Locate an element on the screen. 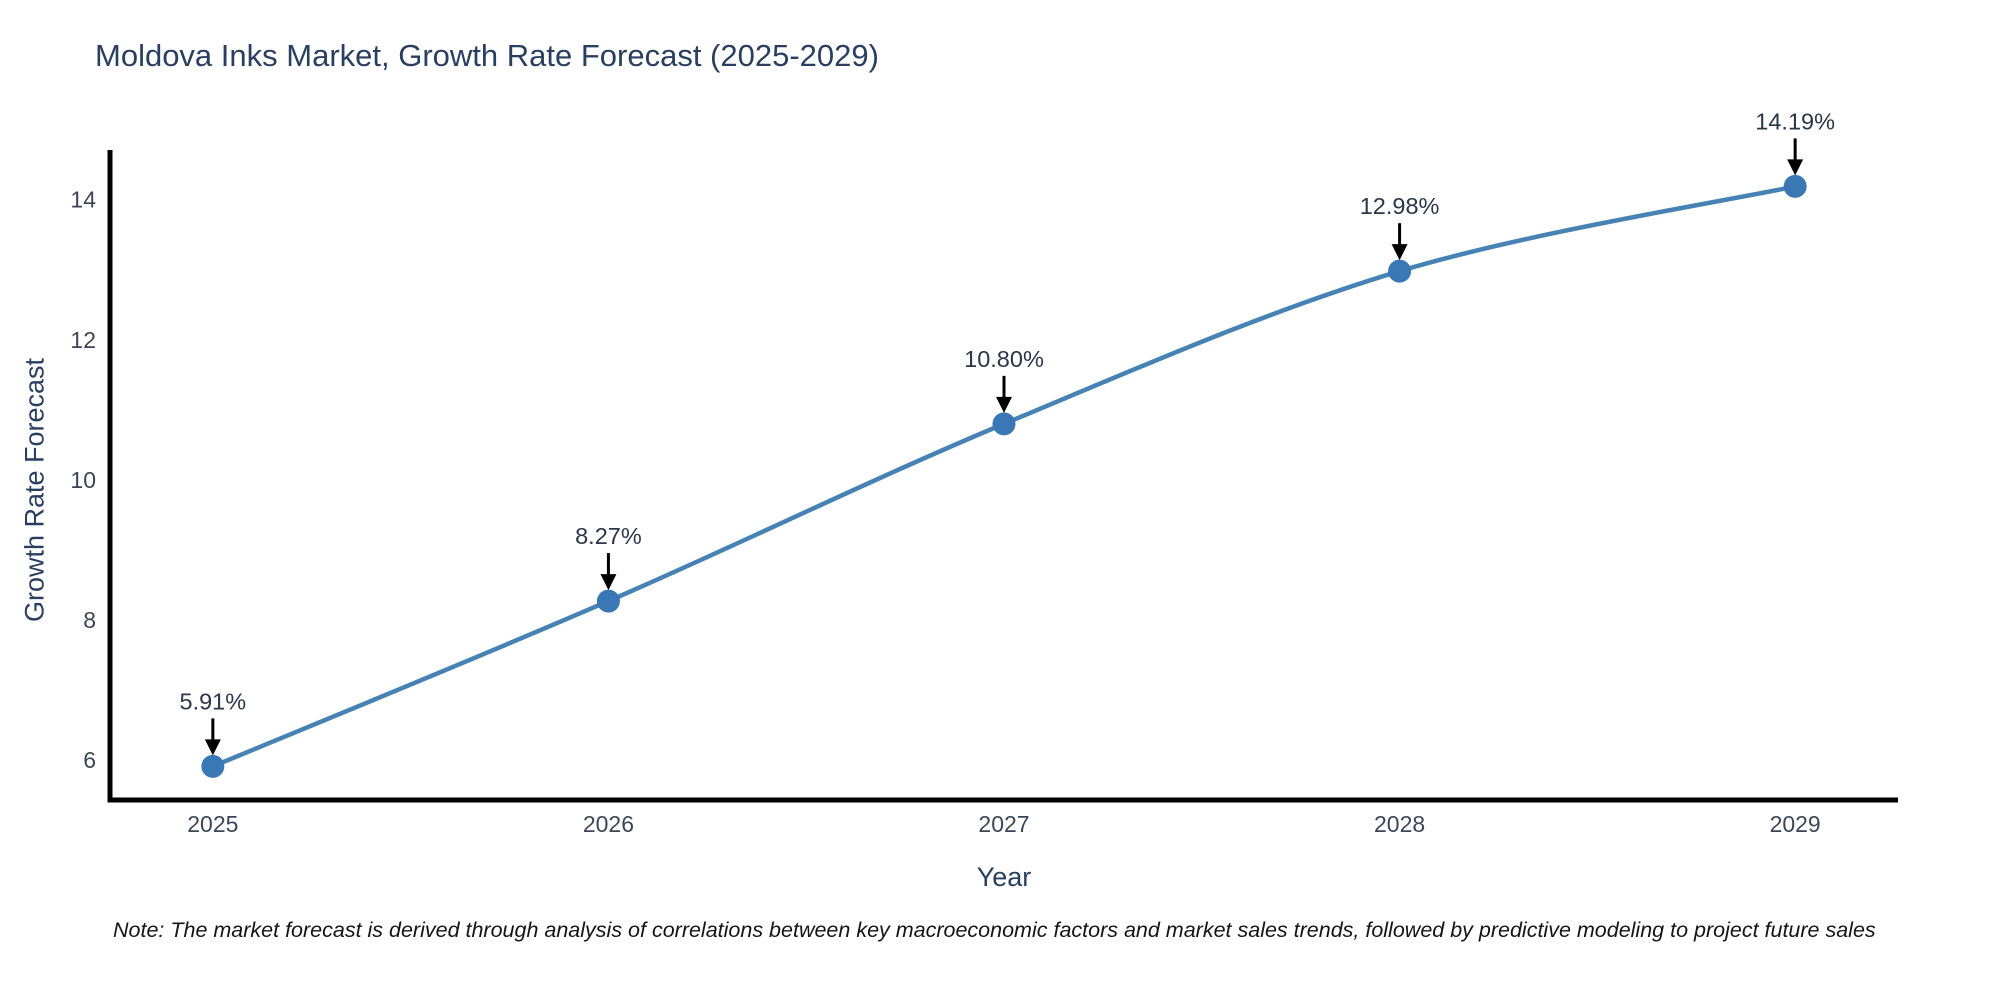  x-tick-label: 2029 is located at coordinates (1795, 824).